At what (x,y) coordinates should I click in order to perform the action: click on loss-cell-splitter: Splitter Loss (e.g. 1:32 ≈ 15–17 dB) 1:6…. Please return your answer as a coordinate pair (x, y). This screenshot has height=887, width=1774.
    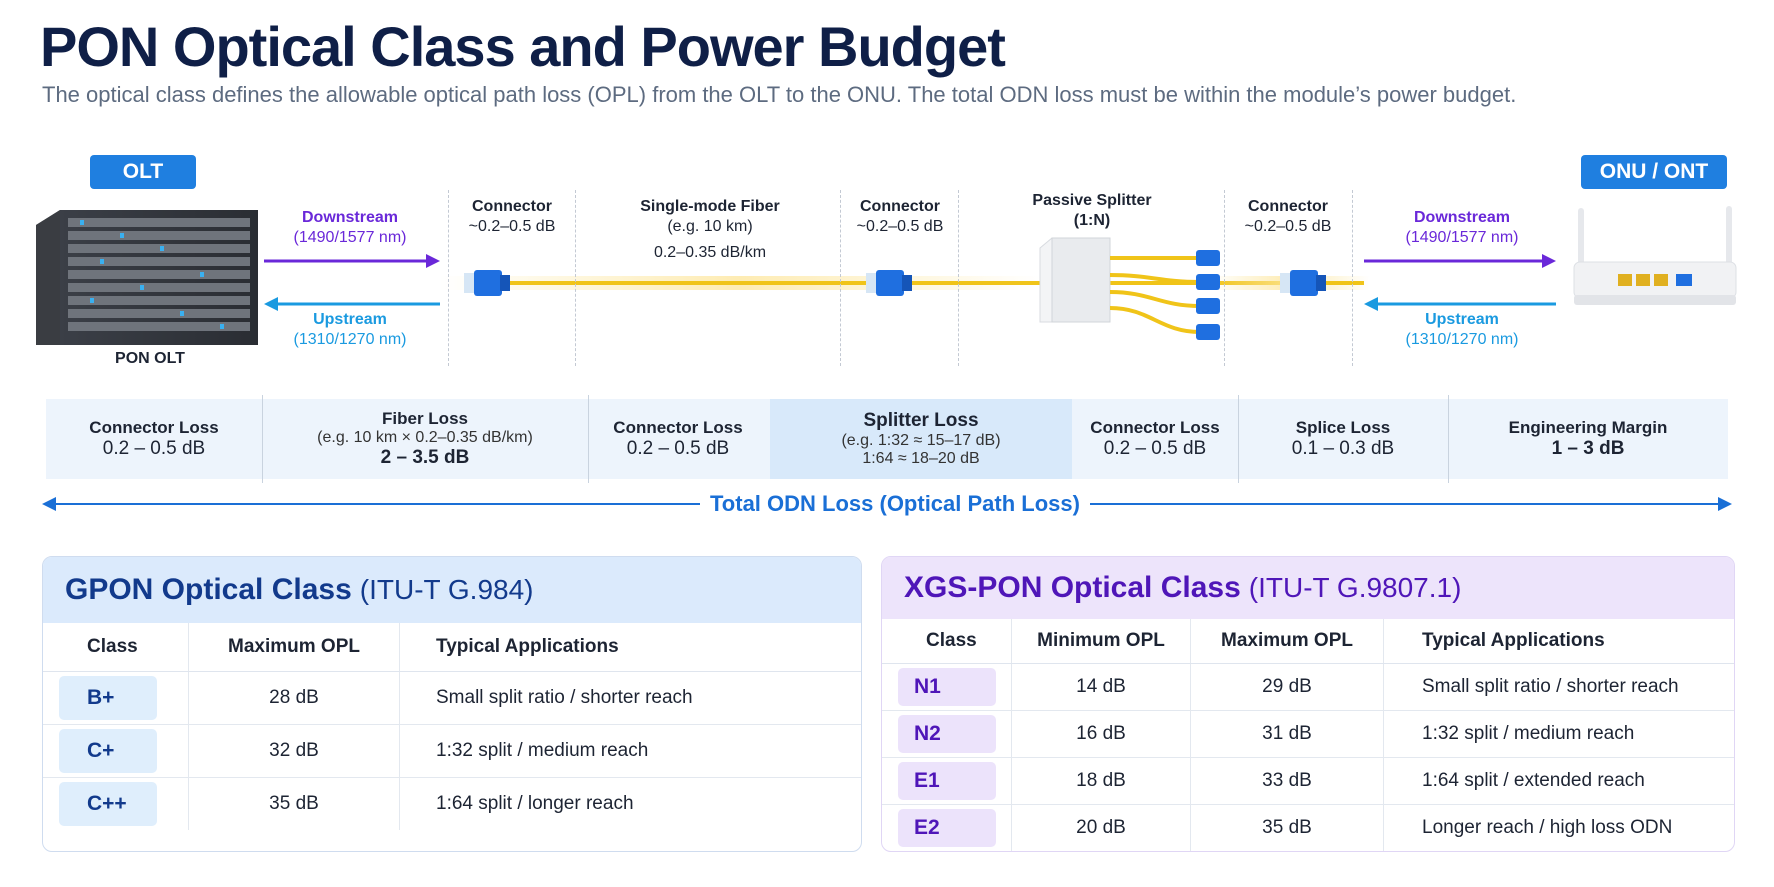
    Looking at the image, I should click on (921, 439).